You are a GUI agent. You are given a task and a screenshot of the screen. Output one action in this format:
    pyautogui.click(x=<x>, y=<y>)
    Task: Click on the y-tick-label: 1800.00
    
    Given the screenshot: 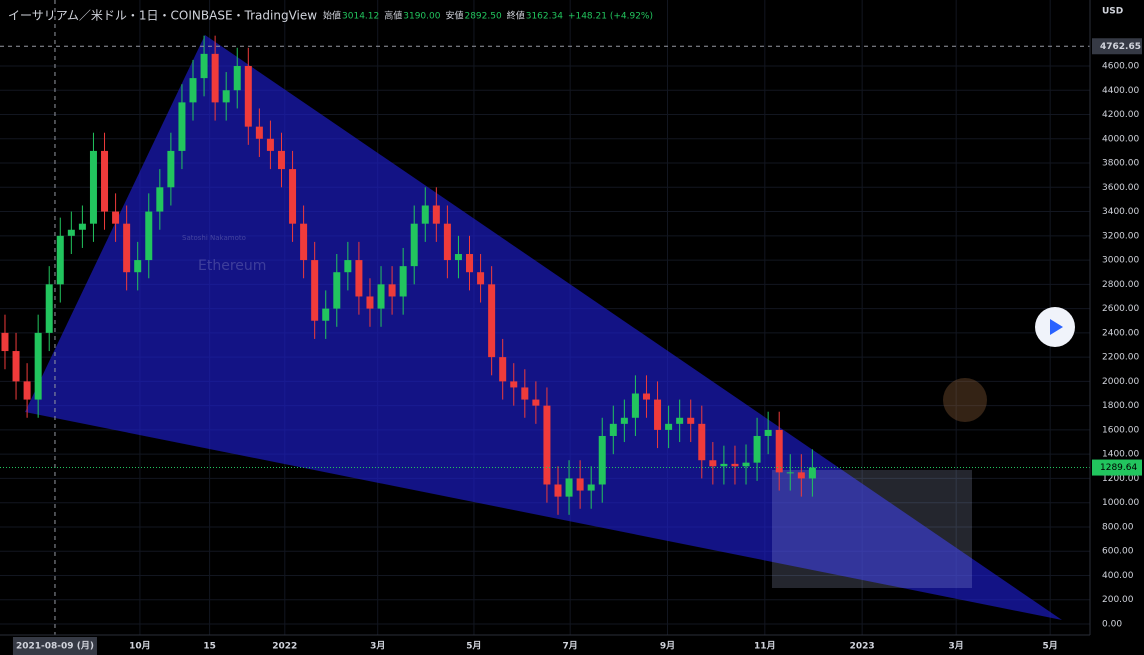 What is the action you would take?
    pyautogui.click(x=1120, y=406)
    